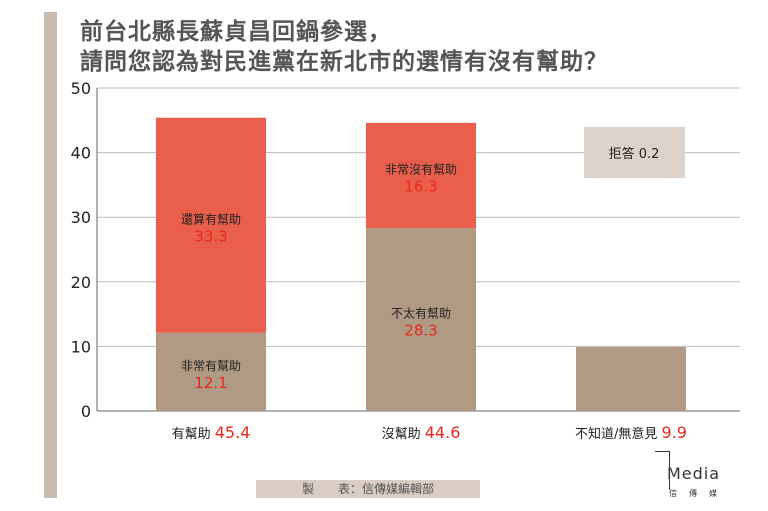 The image size is (768, 511). What do you see at coordinates (211, 365) in the screenshot?
I see `segment-label: 非常有幫助` at bounding box center [211, 365].